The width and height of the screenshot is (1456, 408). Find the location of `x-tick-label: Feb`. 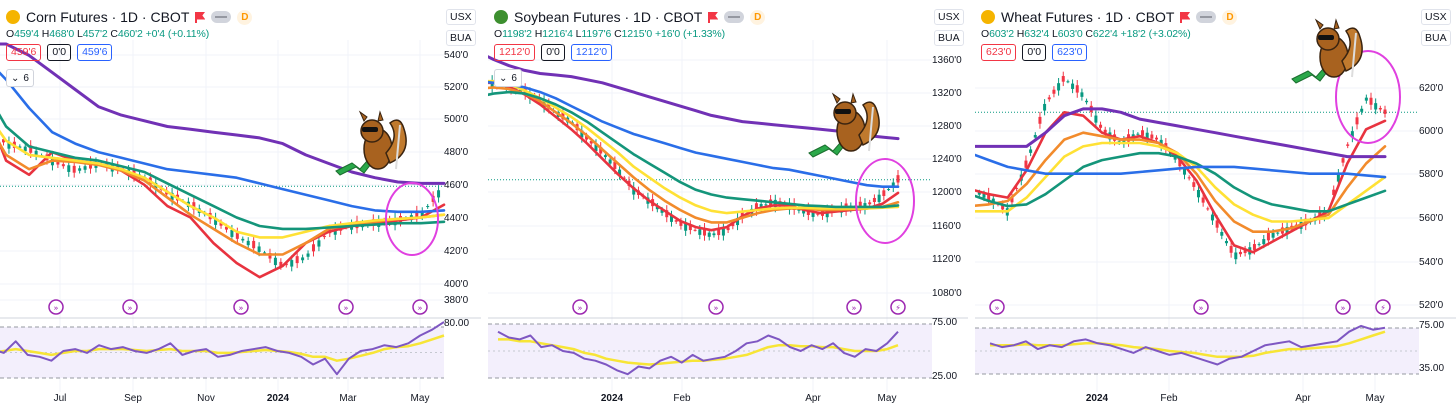

x-tick-label: Feb is located at coordinates (682, 398).